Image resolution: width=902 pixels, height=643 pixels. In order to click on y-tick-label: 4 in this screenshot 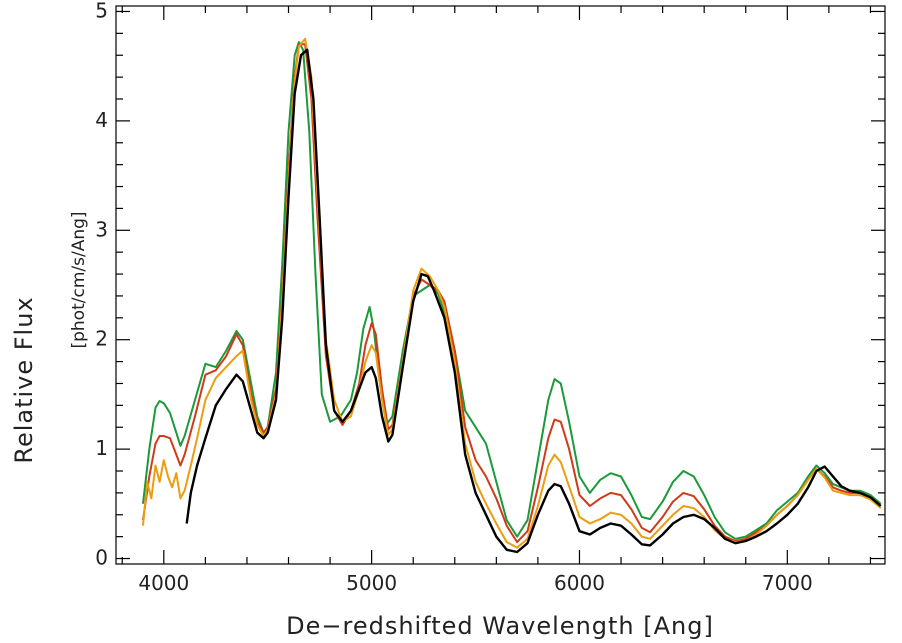, I will do `click(101, 120)`.